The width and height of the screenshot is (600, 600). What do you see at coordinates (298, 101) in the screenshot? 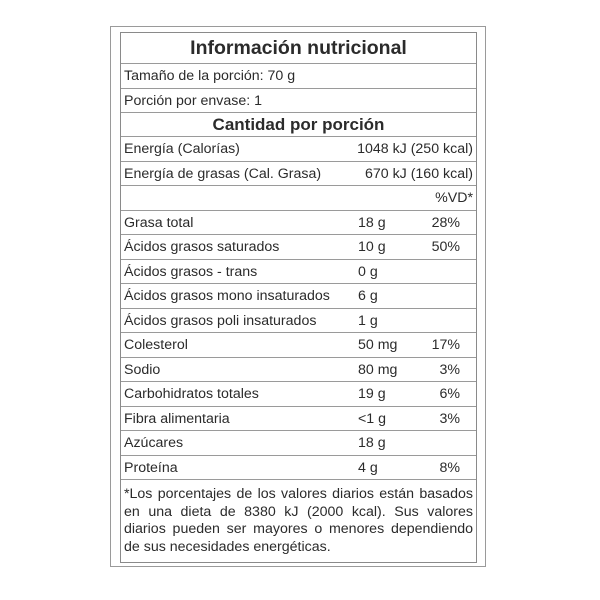
I see `servings-per-container-row: Porción por envase: 1` at bounding box center [298, 101].